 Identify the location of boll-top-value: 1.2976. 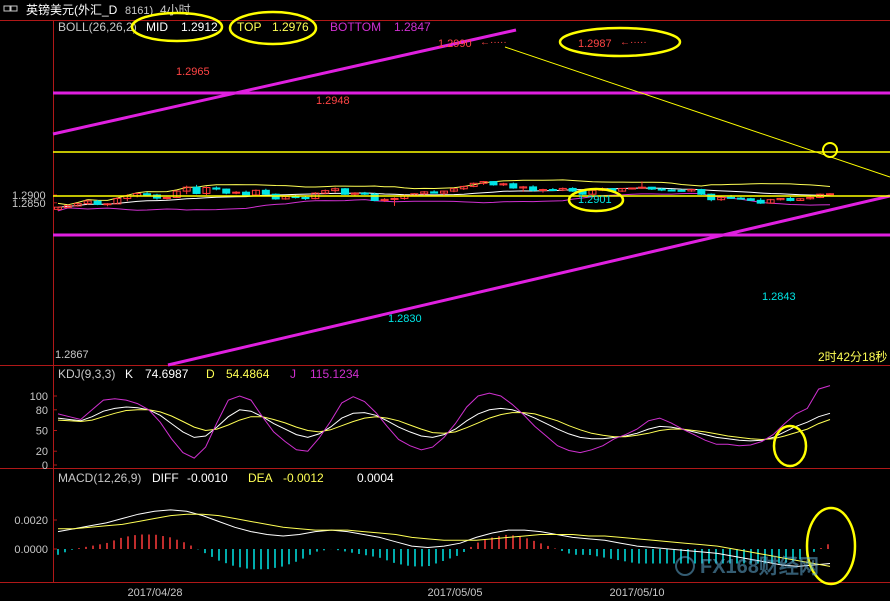
(290, 27).